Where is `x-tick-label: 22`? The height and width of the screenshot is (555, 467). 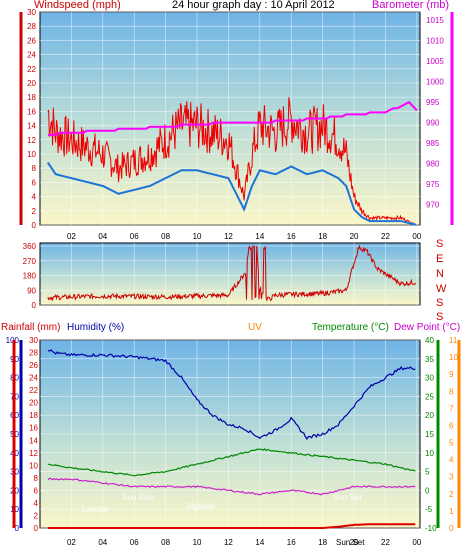 x-tick-label: 22 is located at coordinates (385, 542).